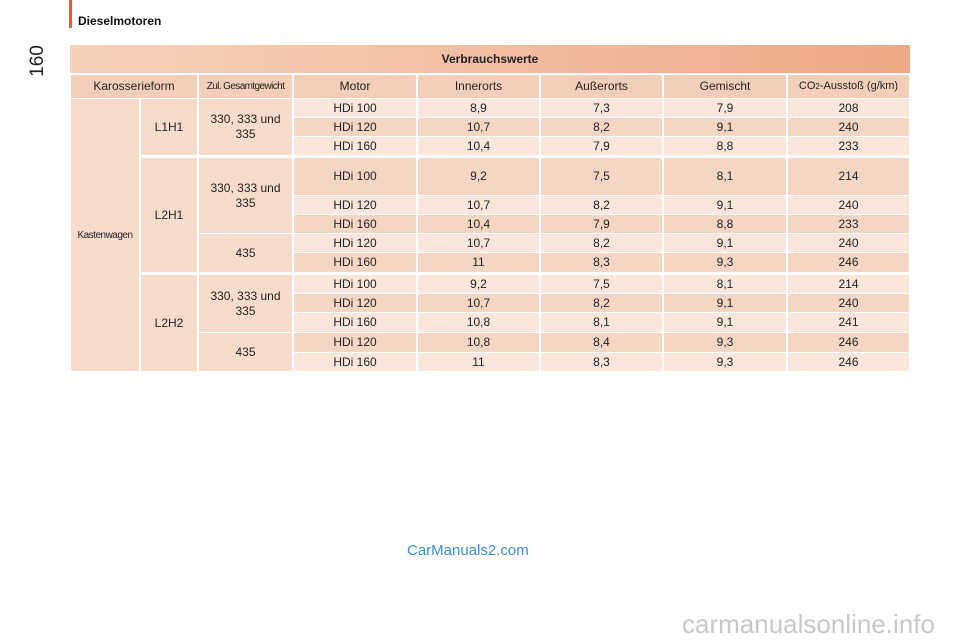  What do you see at coordinates (37, 61) in the screenshot?
I see `page-number: 160` at bounding box center [37, 61].